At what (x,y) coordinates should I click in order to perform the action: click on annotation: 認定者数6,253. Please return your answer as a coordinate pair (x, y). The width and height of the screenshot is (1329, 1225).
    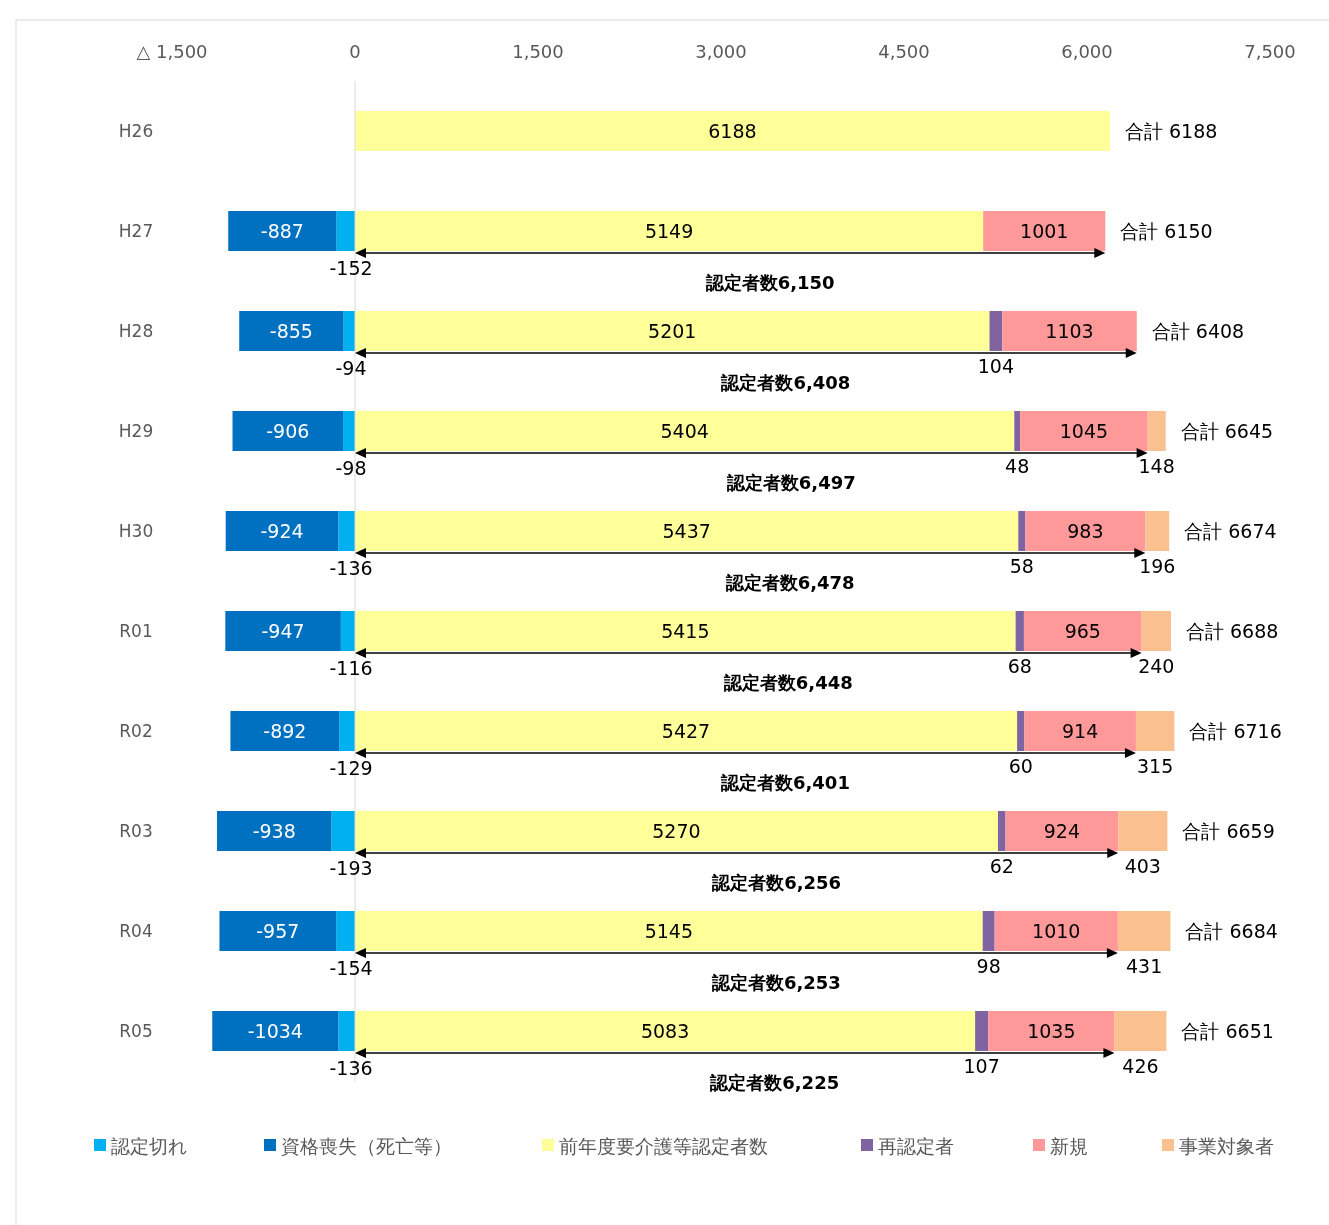
    Looking at the image, I should click on (775, 982).